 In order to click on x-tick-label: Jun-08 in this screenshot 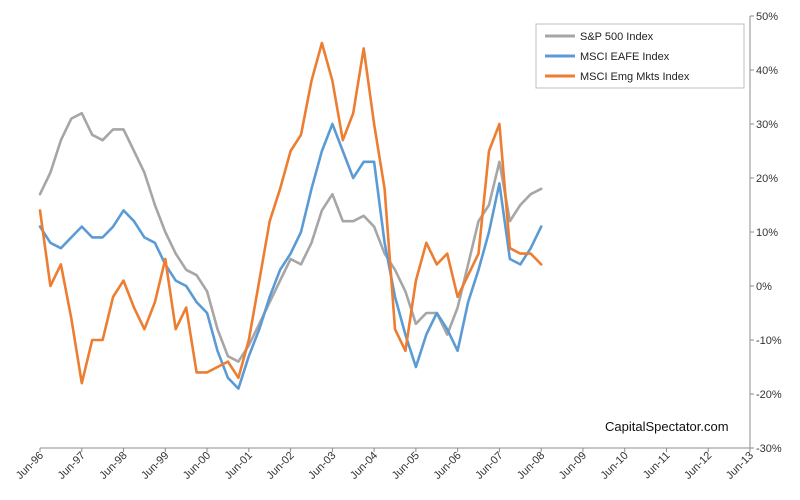, I will do `click(531, 466)`.